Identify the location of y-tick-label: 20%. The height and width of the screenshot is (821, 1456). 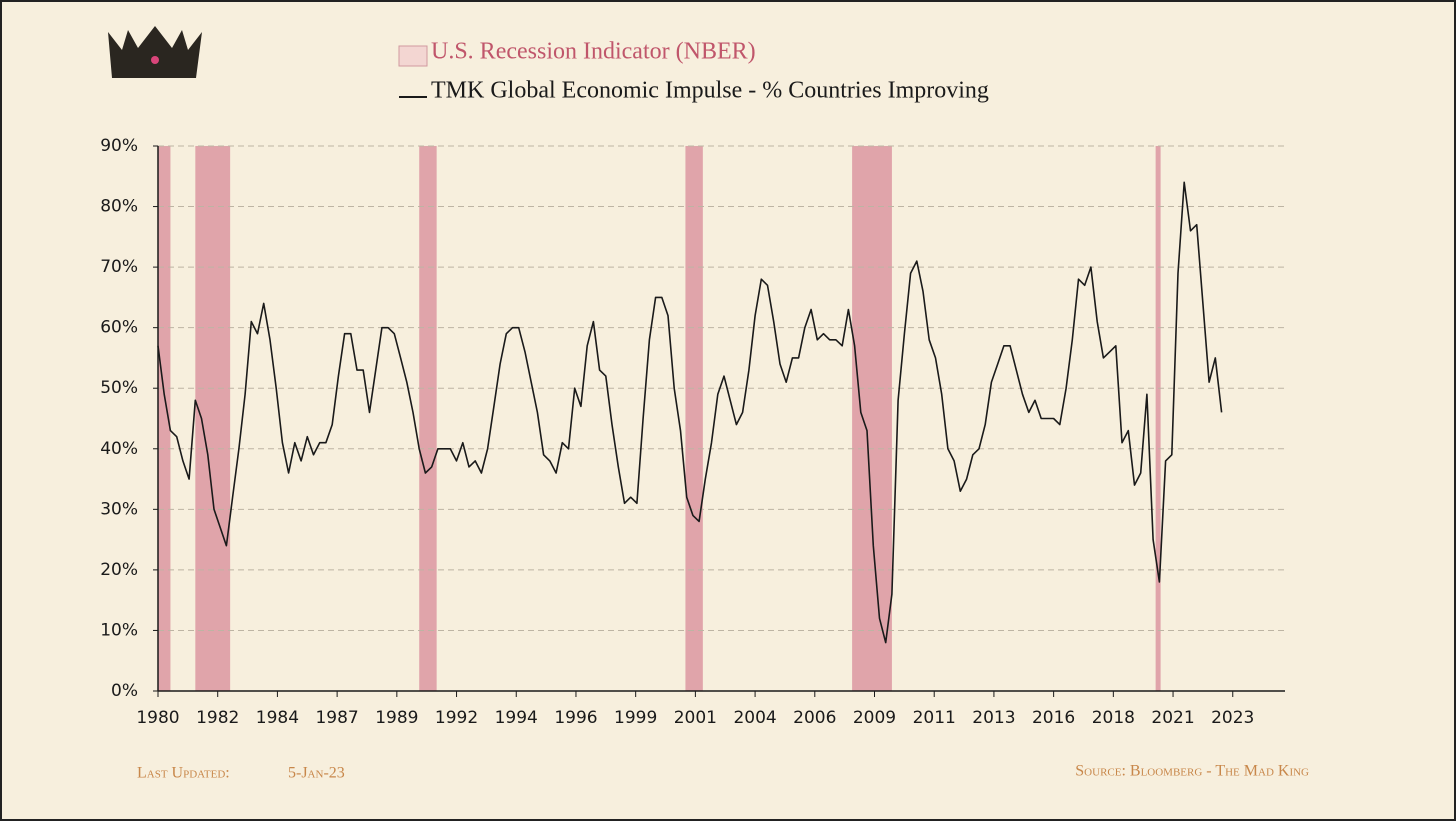
(119, 570).